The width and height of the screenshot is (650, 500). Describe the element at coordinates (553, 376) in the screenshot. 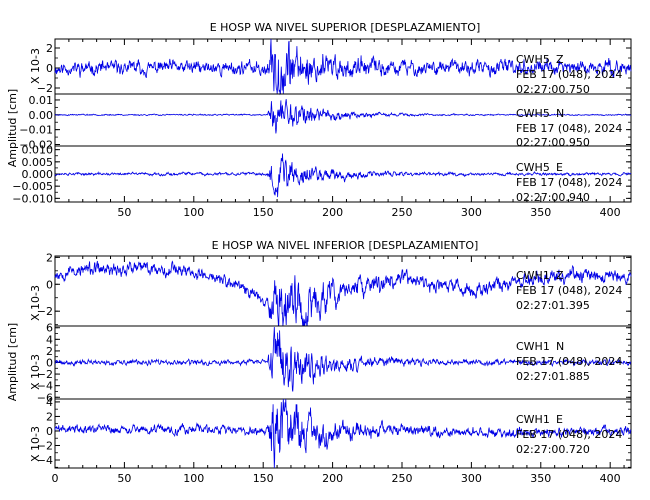

I see `event-time: 02:27:01.885` at that location.